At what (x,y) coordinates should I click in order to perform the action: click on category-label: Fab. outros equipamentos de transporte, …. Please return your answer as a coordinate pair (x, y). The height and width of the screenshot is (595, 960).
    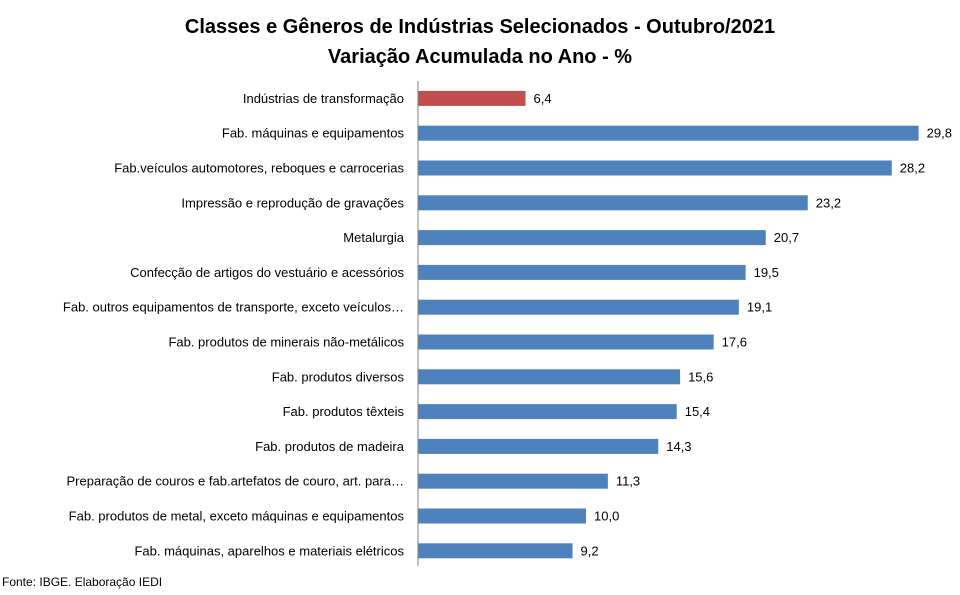
    Looking at the image, I should click on (233, 307).